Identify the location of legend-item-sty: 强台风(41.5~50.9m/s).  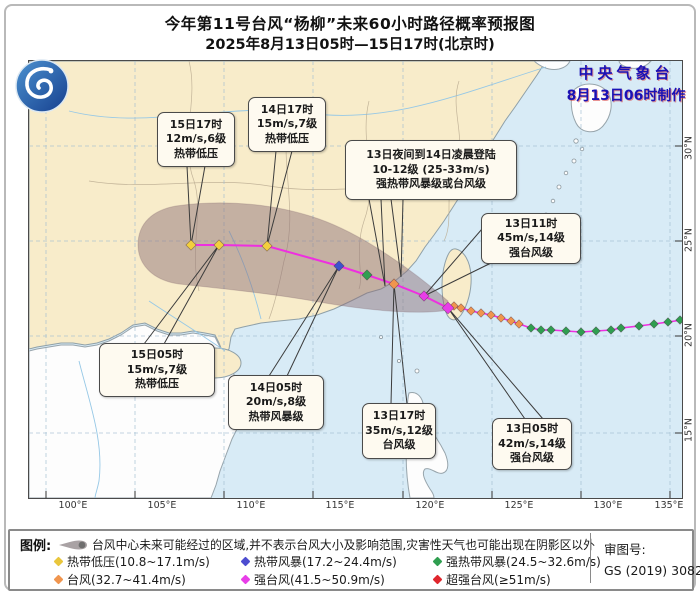
(312, 579).